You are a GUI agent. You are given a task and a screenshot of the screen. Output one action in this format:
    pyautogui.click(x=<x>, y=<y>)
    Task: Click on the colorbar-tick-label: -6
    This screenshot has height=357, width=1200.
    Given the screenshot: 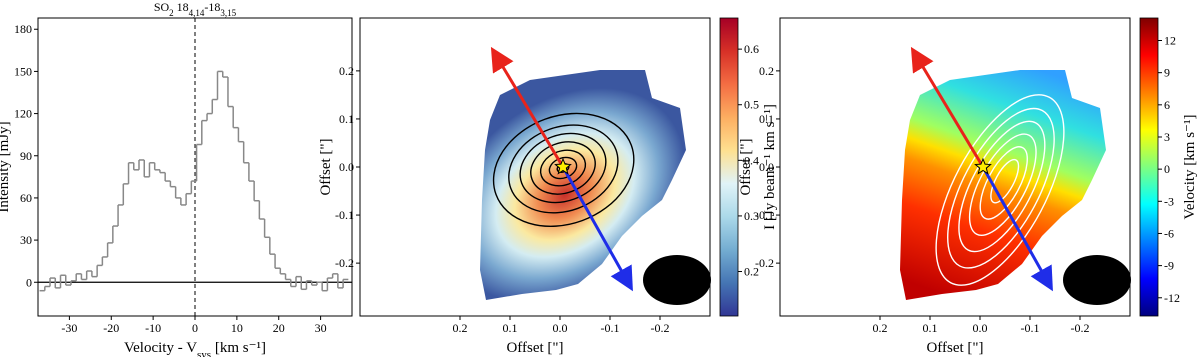 What is the action you would take?
    pyautogui.click(x=1169, y=233)
    